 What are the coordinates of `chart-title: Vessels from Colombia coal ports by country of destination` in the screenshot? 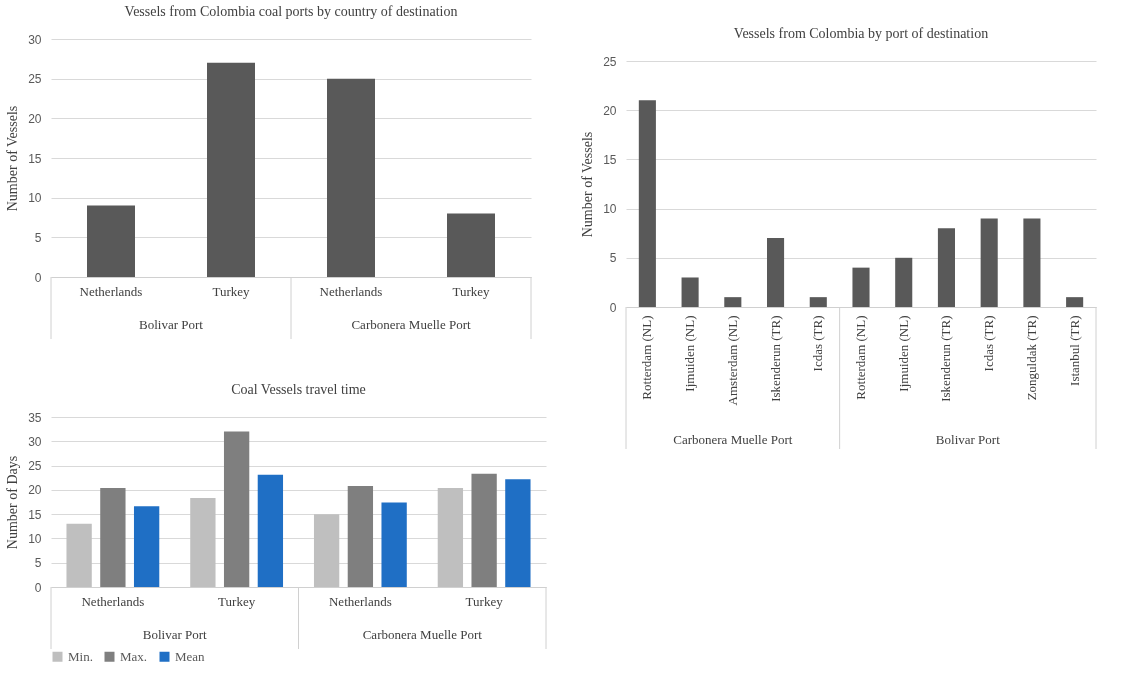 It's located at (291, 11).